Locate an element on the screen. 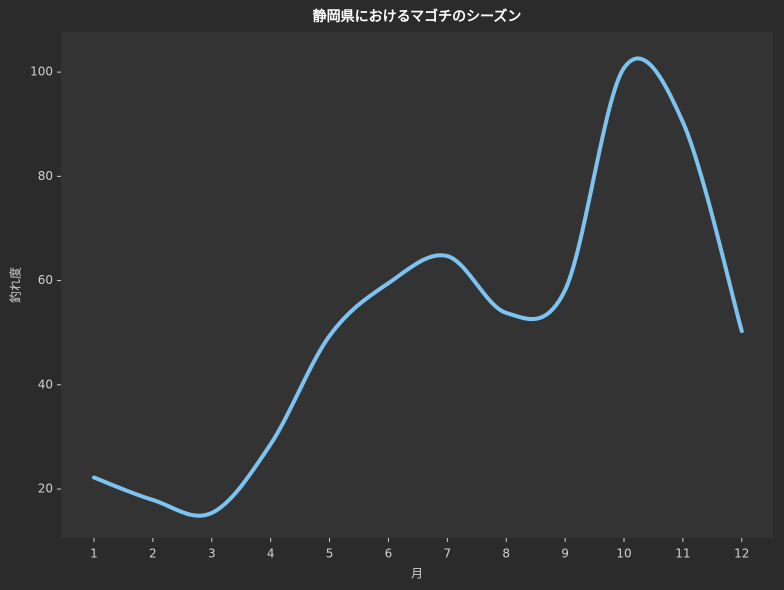  x-tick-label: 4 is located at coordinates (271, 554).